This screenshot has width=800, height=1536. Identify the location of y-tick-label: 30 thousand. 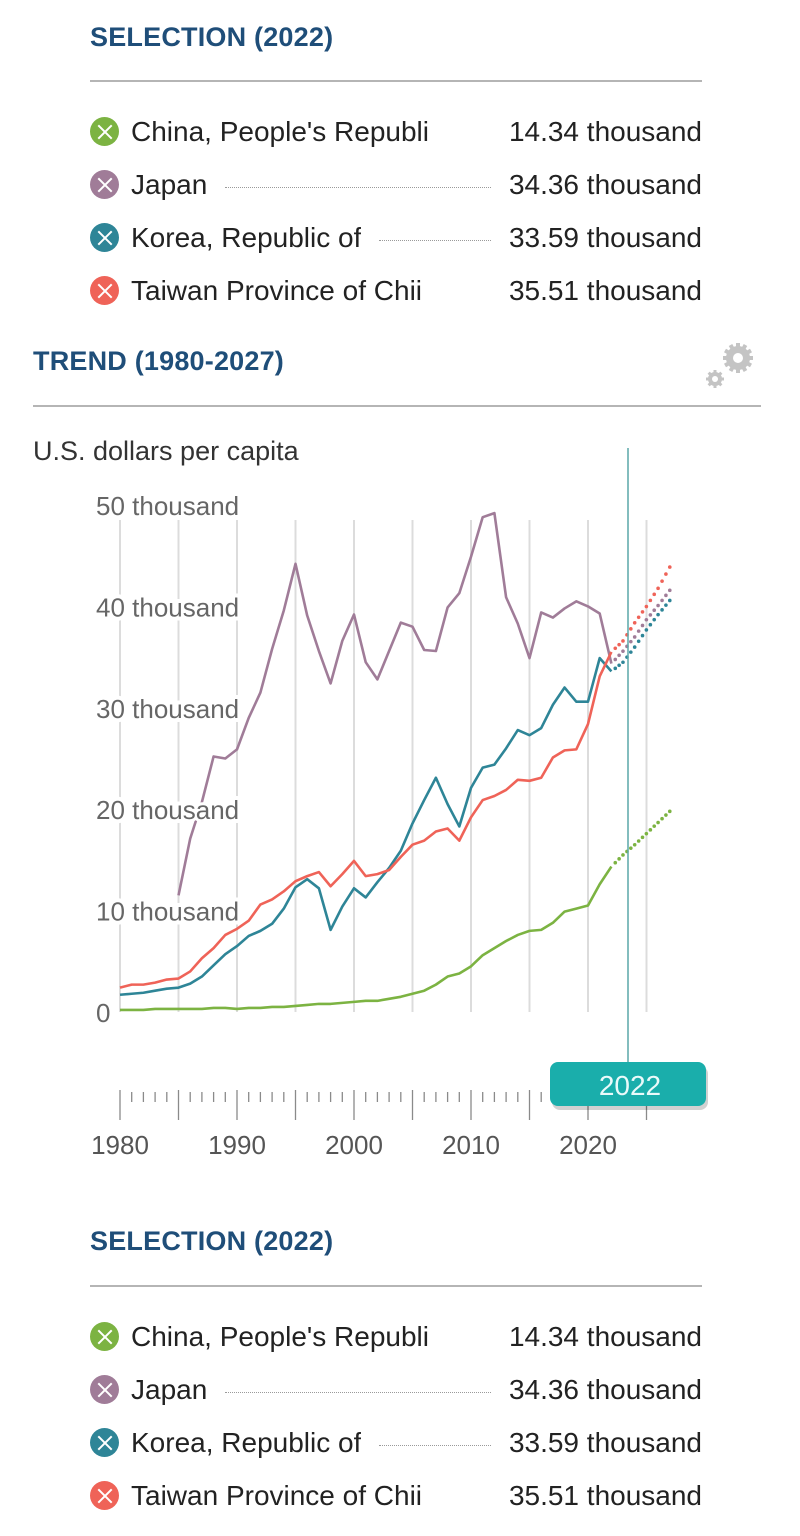
(167, 709).